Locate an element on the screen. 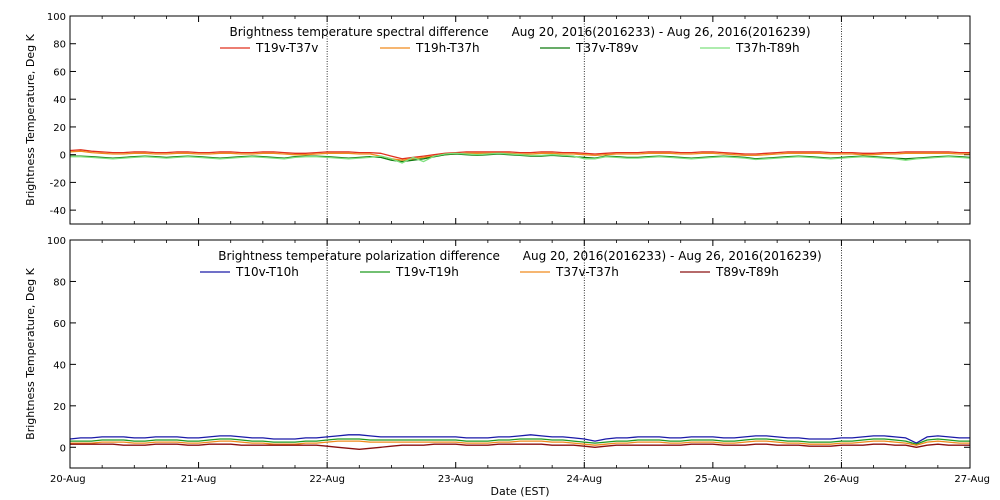  x-tick-label: 25-Aug is located at coordinates (713, 479).